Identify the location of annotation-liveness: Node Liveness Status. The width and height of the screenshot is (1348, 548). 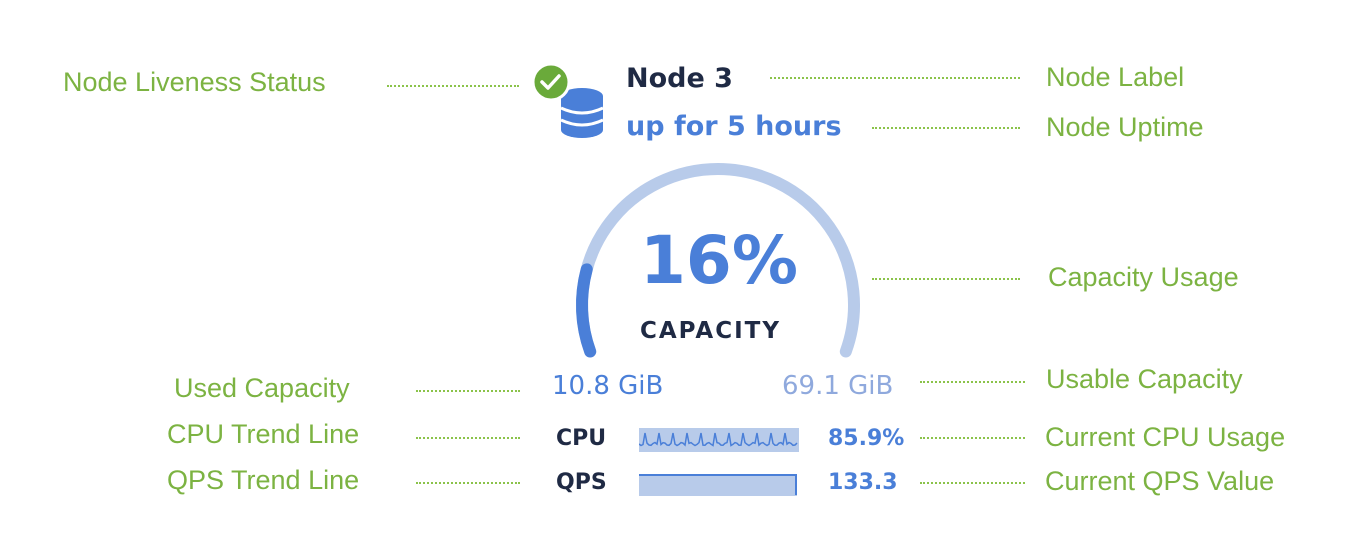
(194, 82).